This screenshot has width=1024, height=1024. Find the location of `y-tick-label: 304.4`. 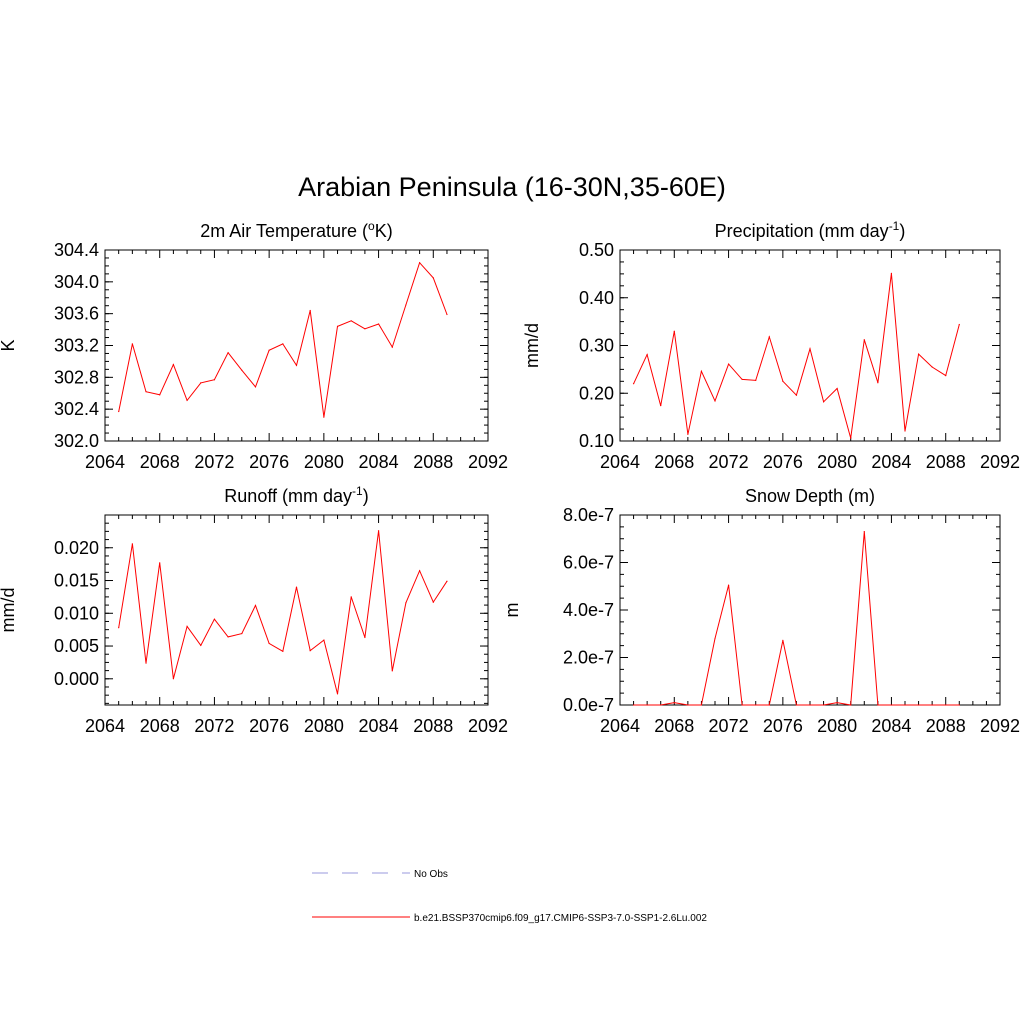

y-tick-label: 304.4 is located at coordinates (76, 250).